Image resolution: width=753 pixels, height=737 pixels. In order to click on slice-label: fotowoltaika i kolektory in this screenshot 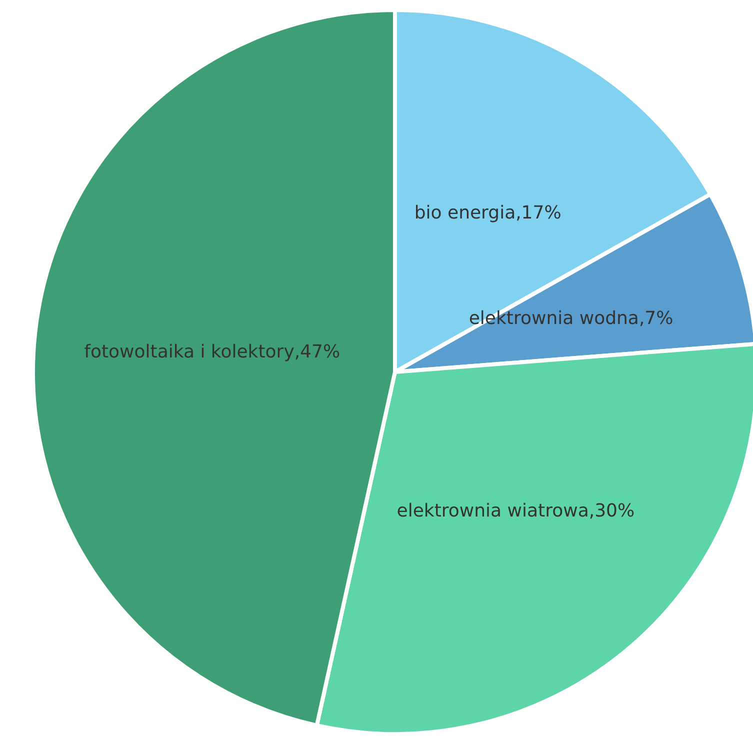, I will do `click(189, 352)`.